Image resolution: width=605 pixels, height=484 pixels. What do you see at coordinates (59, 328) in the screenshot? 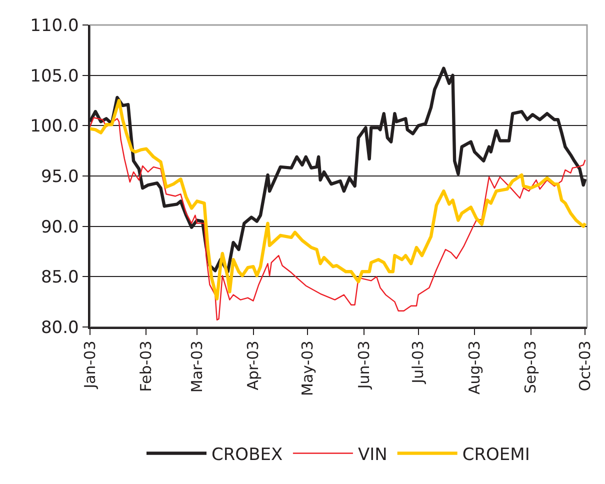
I see `y-tick-label: 80.0` at bounding box center [59, 328].